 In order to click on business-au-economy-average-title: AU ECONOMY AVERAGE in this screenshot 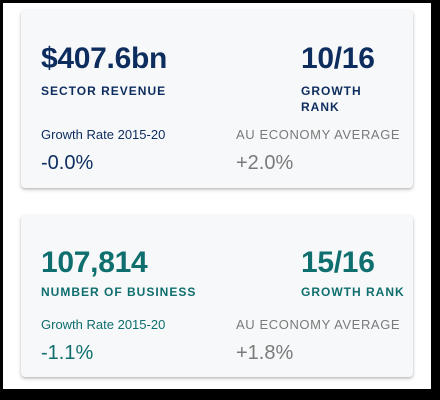, I will do `click(318, 324)`.